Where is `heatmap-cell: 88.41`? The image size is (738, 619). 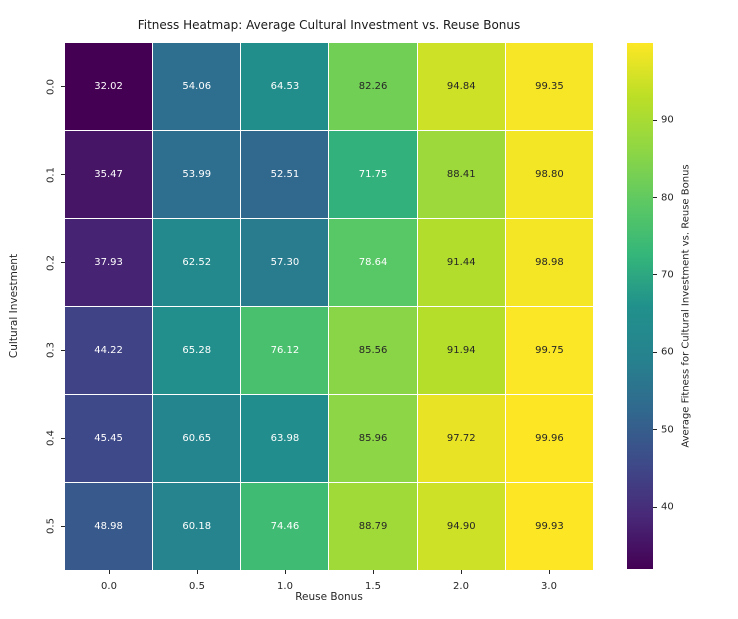 heatmap-cell: 88.41 is located at coordinates (461, 174).